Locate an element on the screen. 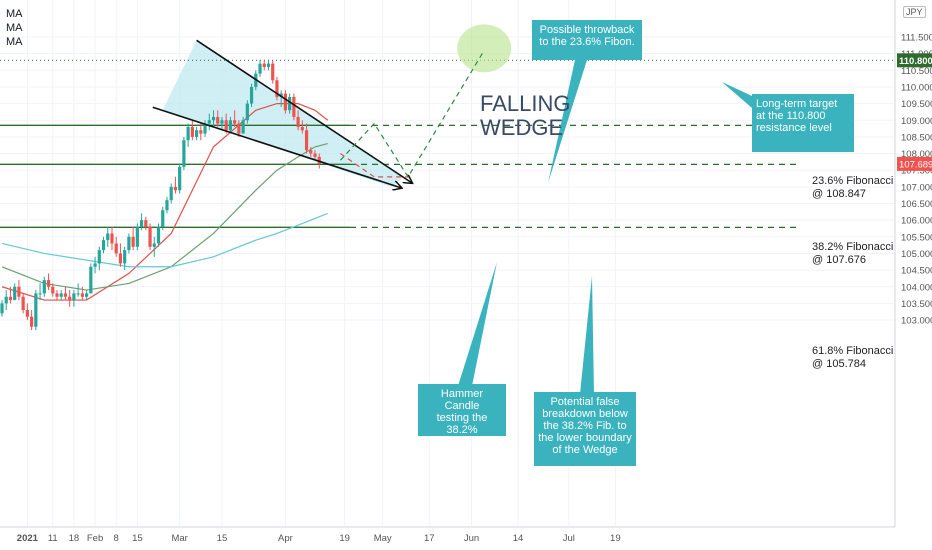  price-tick-label: 103.000 is located at coordinates (916, 321).